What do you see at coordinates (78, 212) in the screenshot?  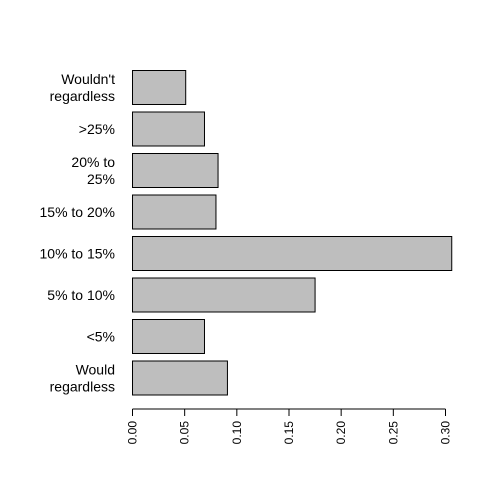 I see `category-label: 15% to 20%` at bounding box center [78, 212].